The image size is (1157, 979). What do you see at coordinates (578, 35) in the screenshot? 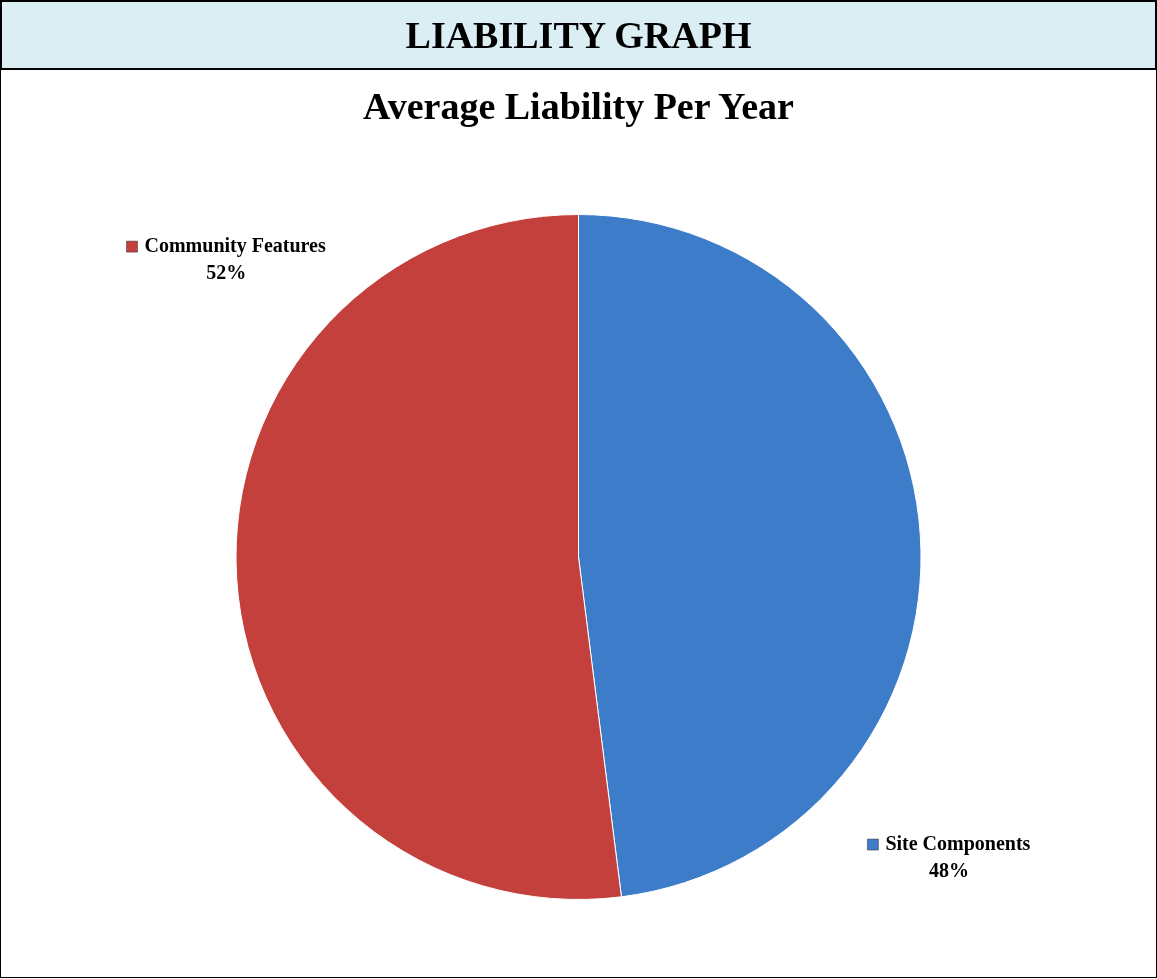
I see `chart-title: LIABILITY GRAPH` at bounding box center [578, 35].